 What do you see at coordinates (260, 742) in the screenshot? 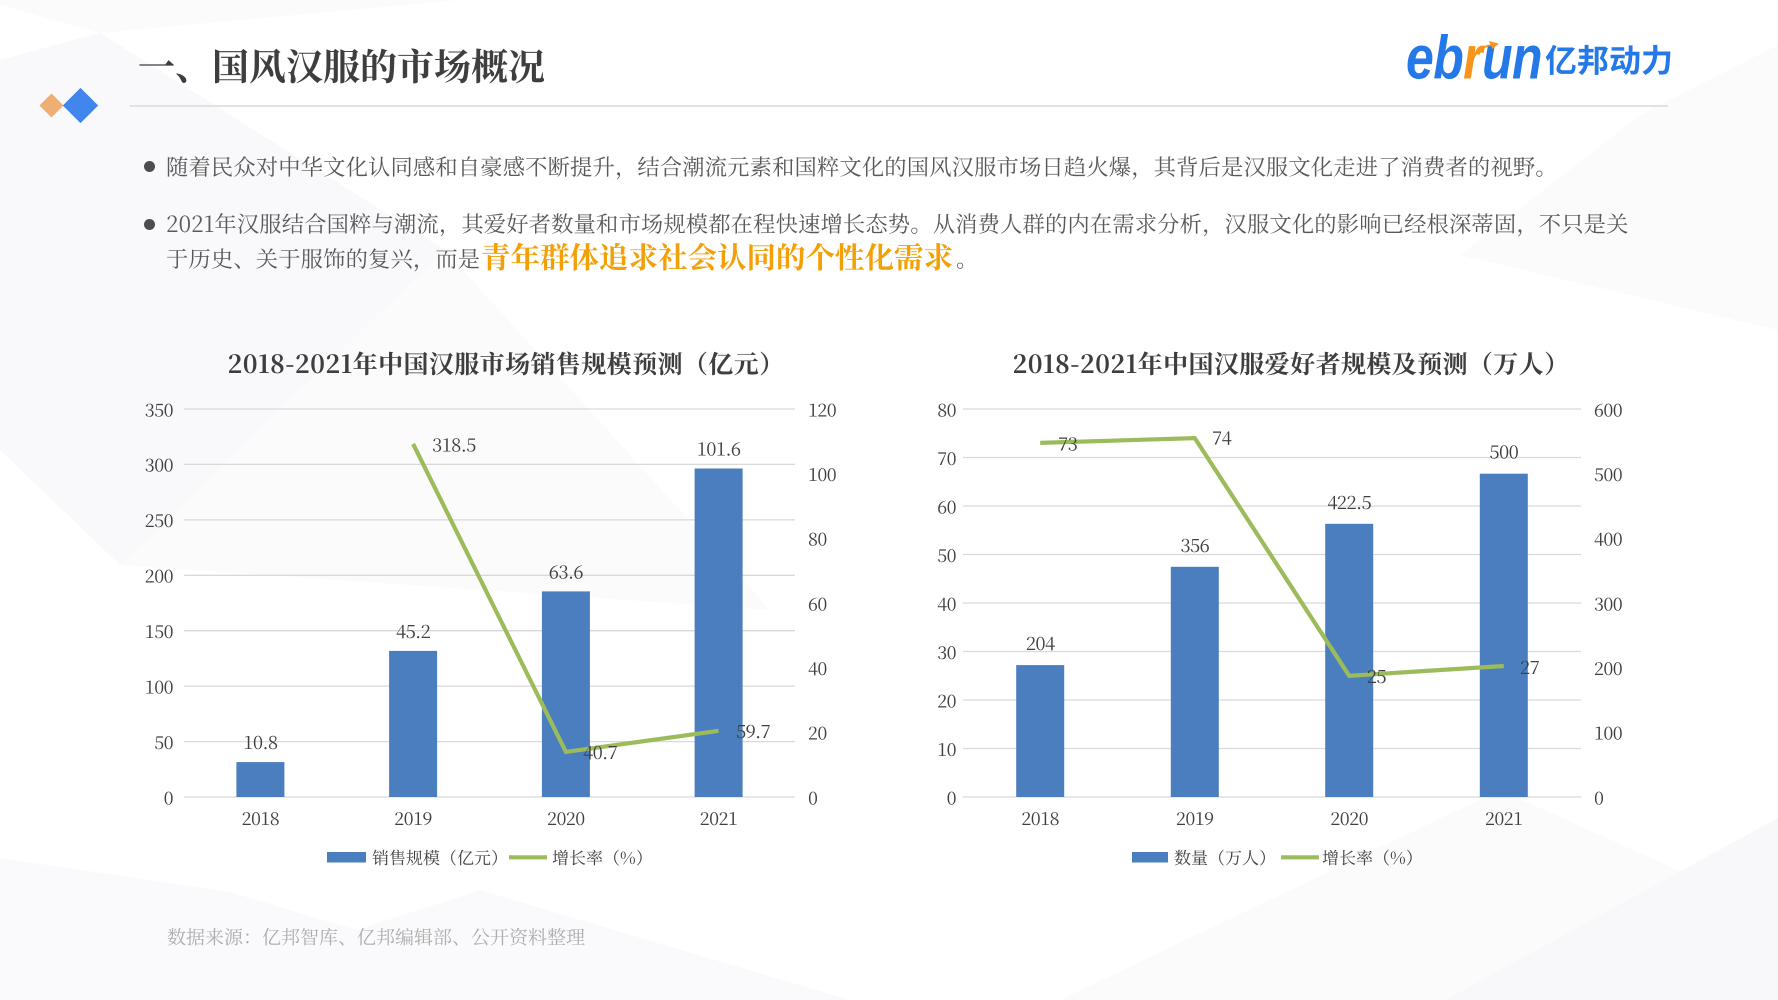
I see `svg-text: 10.8` at bounding box center [260, 742].